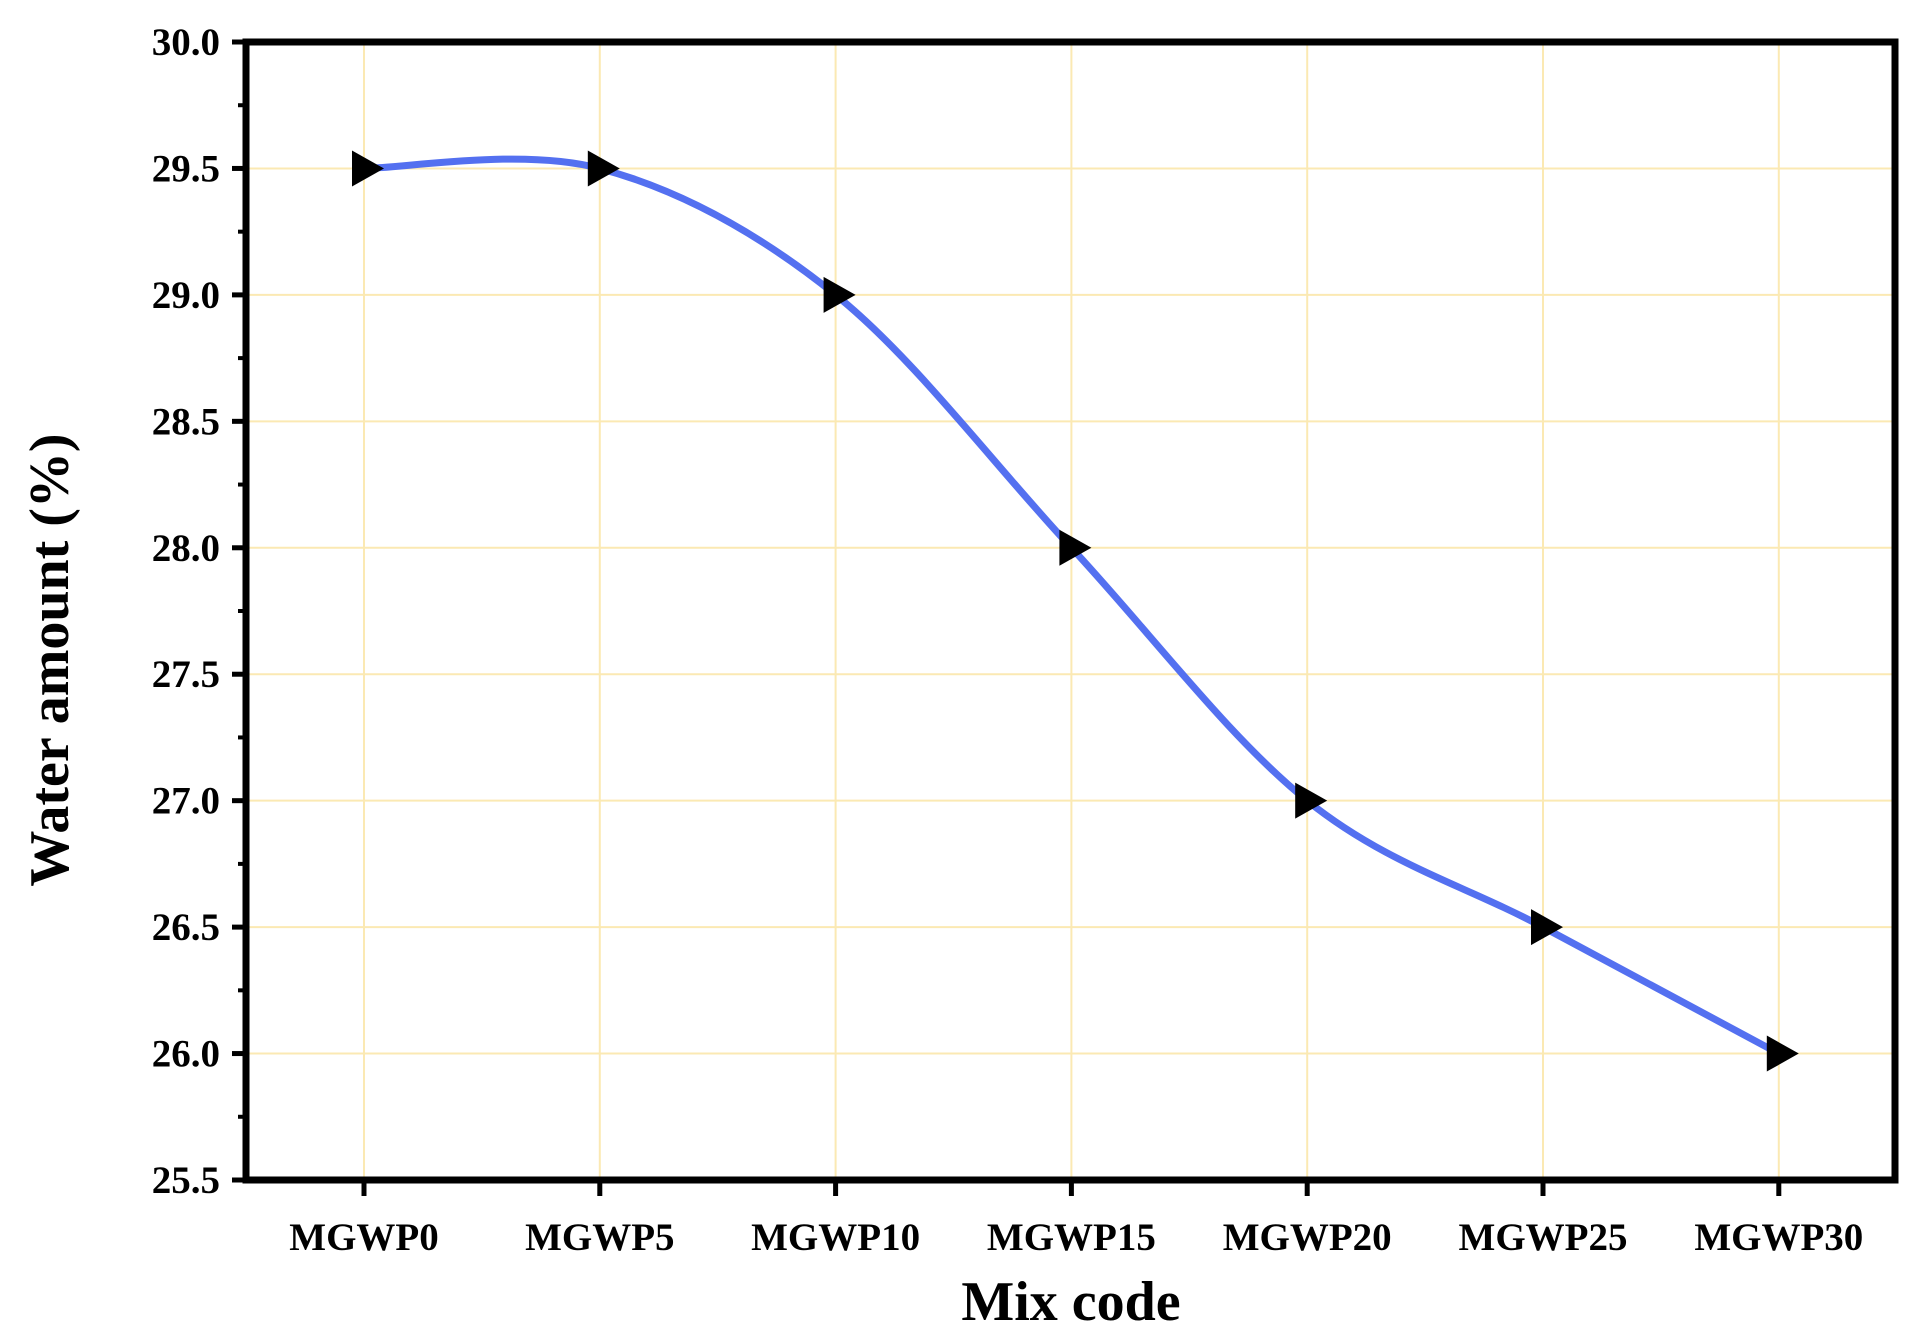  What do you see at coordinates (186, 168) in the screenshot?
I see `y-tick-label: 29.5` at bounding box center [186, 168].